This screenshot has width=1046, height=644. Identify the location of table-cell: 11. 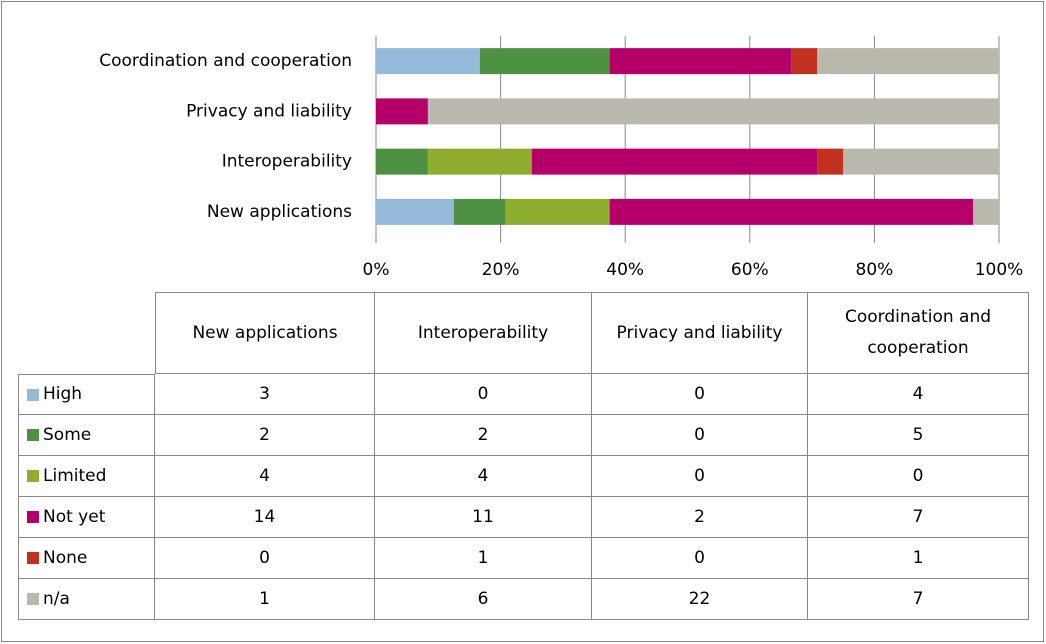
(483, 517).